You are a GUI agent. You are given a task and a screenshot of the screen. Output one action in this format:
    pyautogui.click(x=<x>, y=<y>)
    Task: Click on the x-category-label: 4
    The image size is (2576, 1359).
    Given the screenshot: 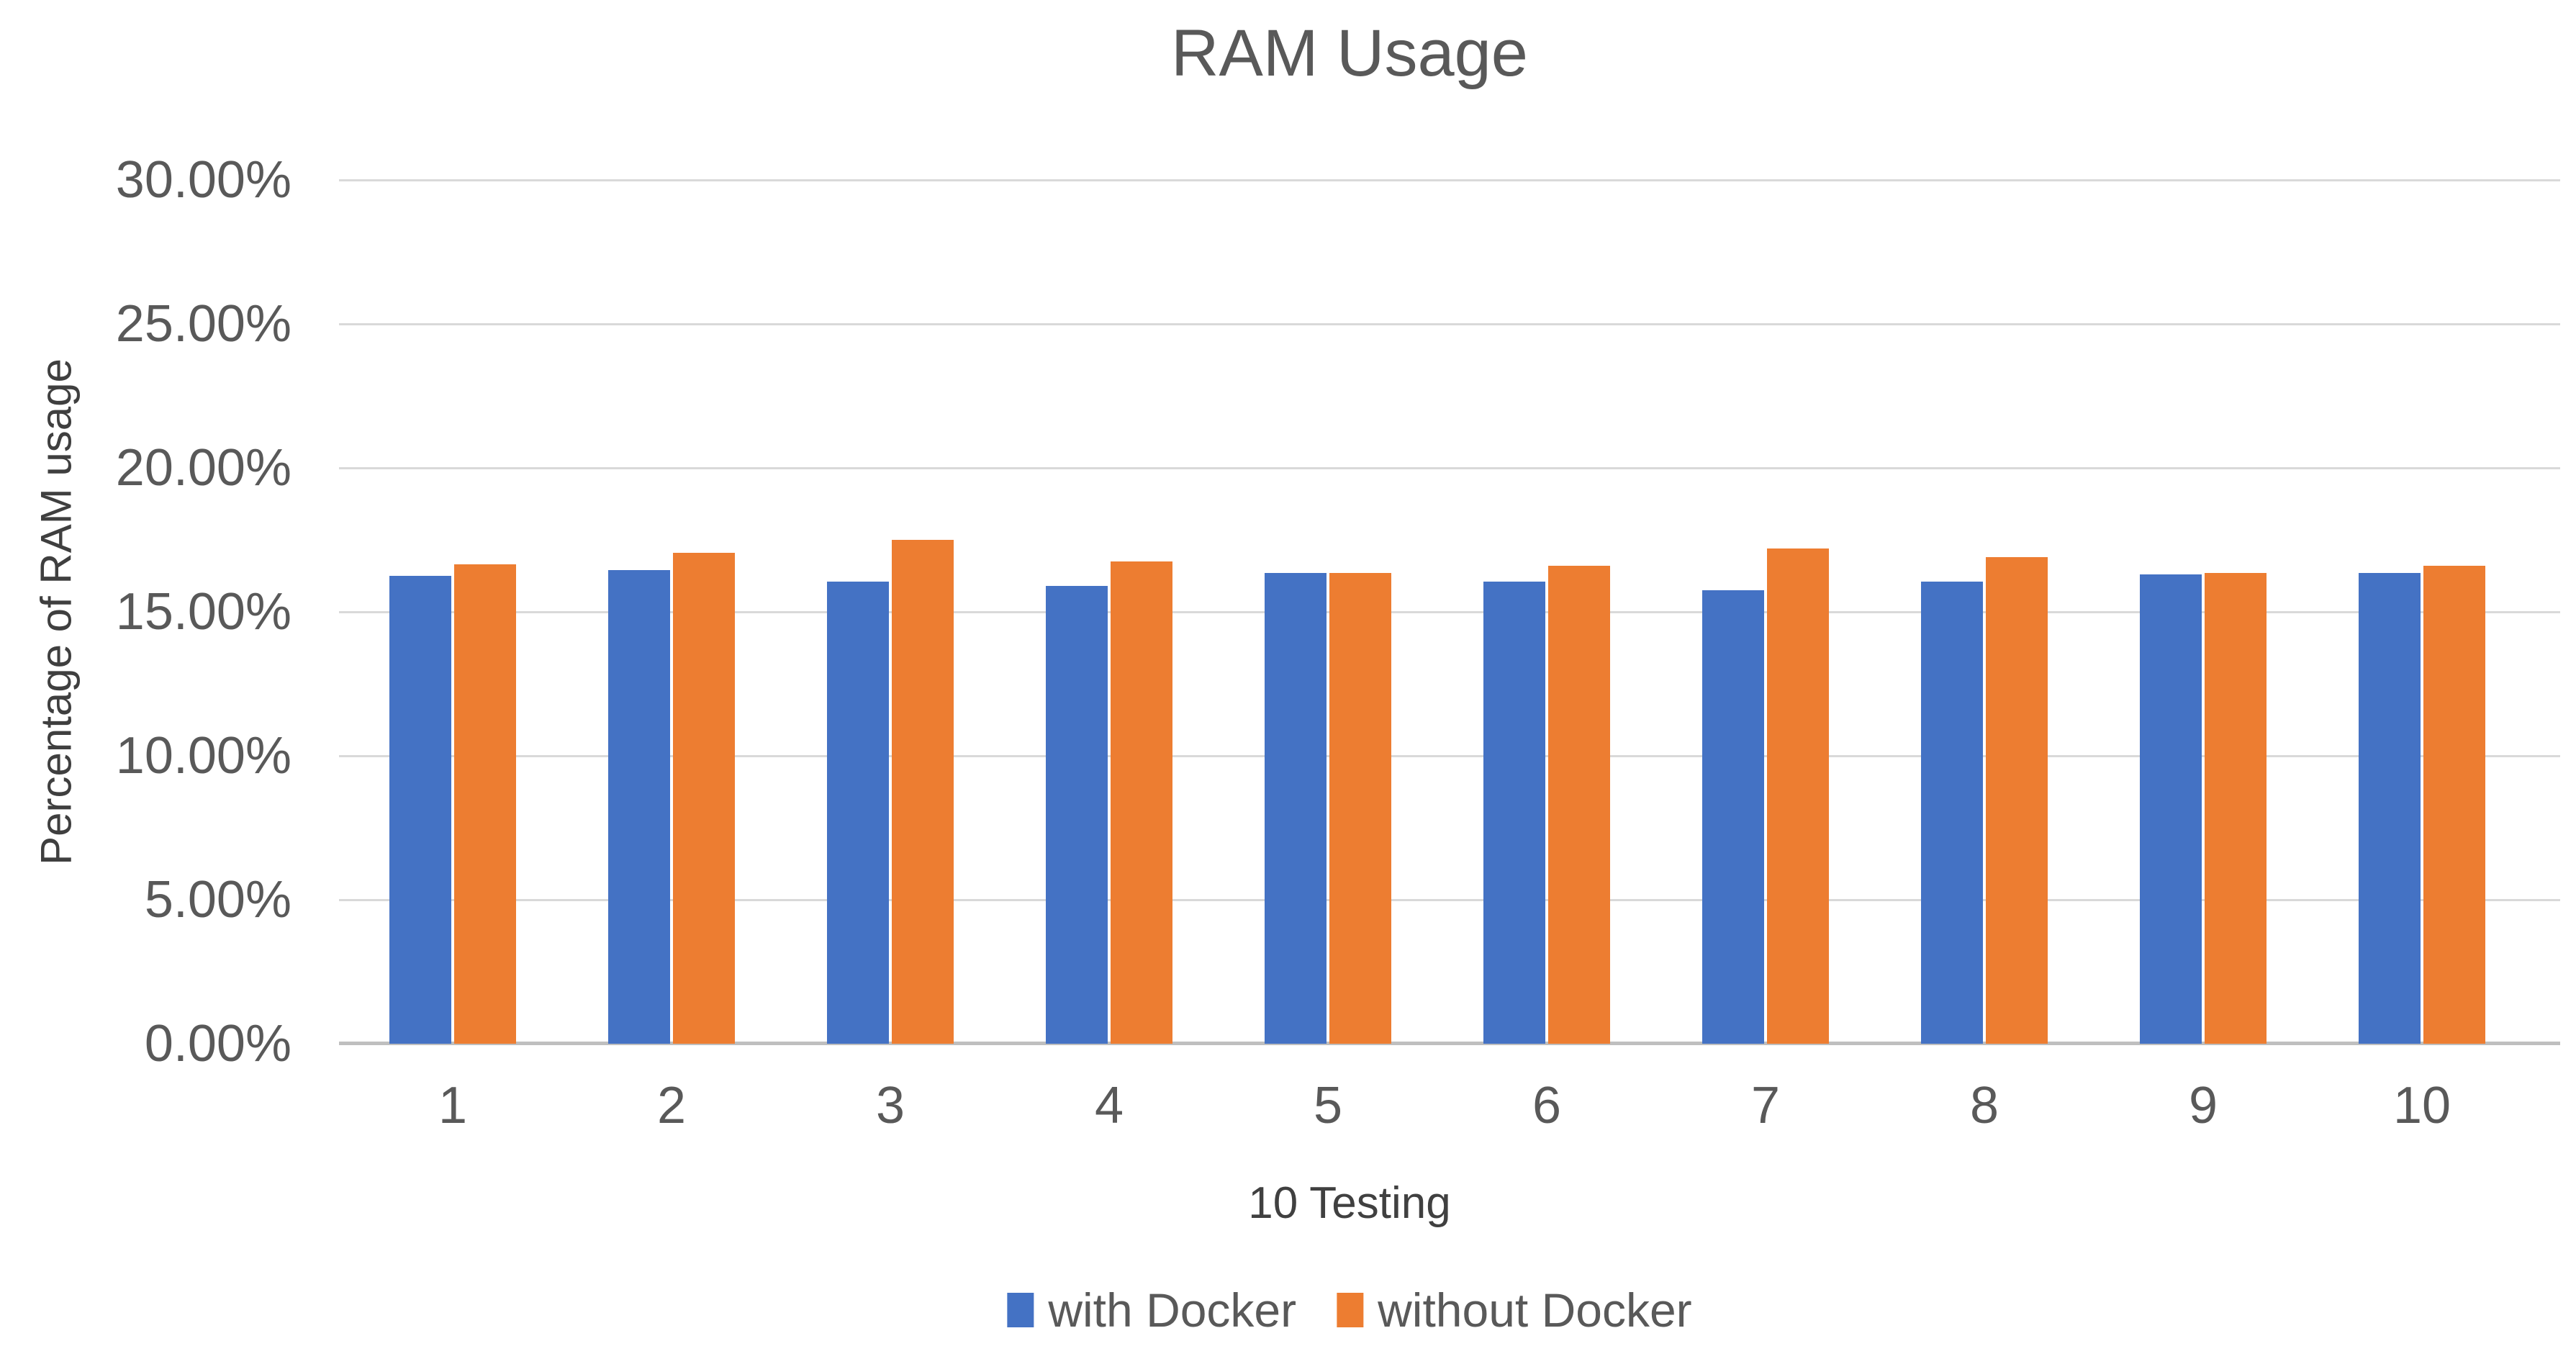 What is the action you would take?
    pyautogui.click(x=1109, y=1105)
    